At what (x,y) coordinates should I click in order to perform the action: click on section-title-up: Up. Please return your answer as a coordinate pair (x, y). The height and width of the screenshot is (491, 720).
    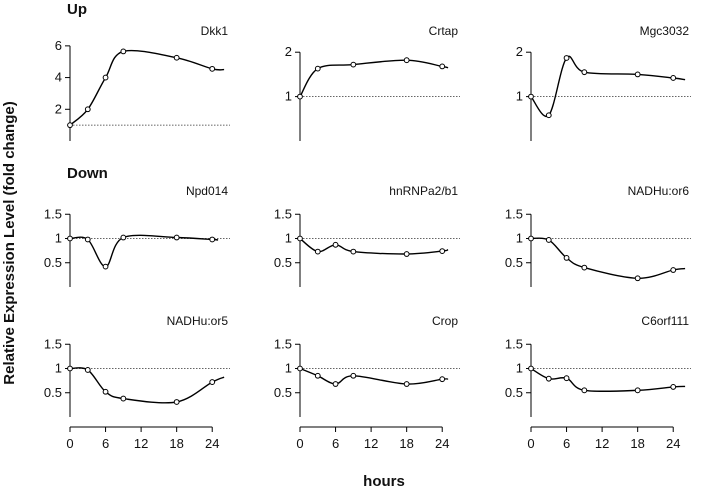
    Looking at the image, I should click on (77, 9).